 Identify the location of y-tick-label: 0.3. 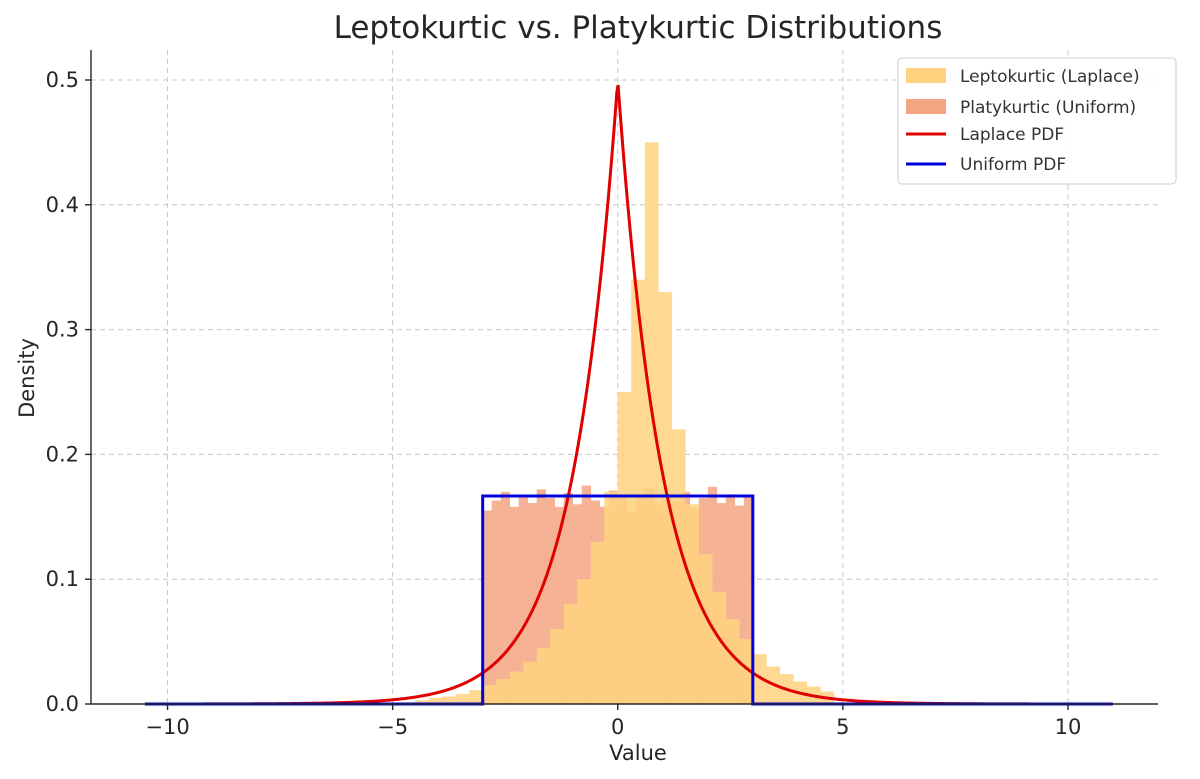
(62, 330).